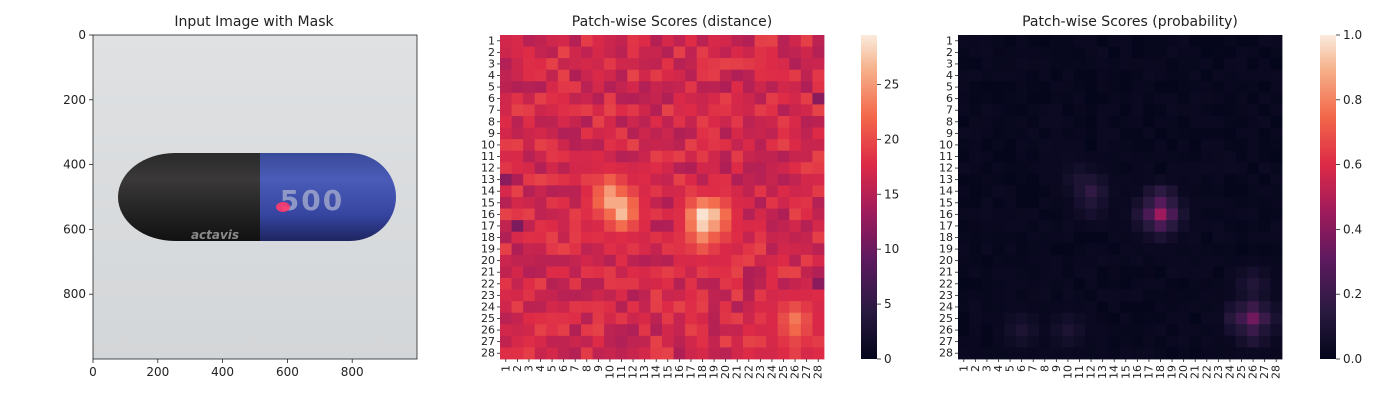 The height and width of the screenshot is (400, 1400). What do you see at coordinates (598, 368) in the screenshot?
I see `x-tick-label: 9` at bounding box center [598, 368].